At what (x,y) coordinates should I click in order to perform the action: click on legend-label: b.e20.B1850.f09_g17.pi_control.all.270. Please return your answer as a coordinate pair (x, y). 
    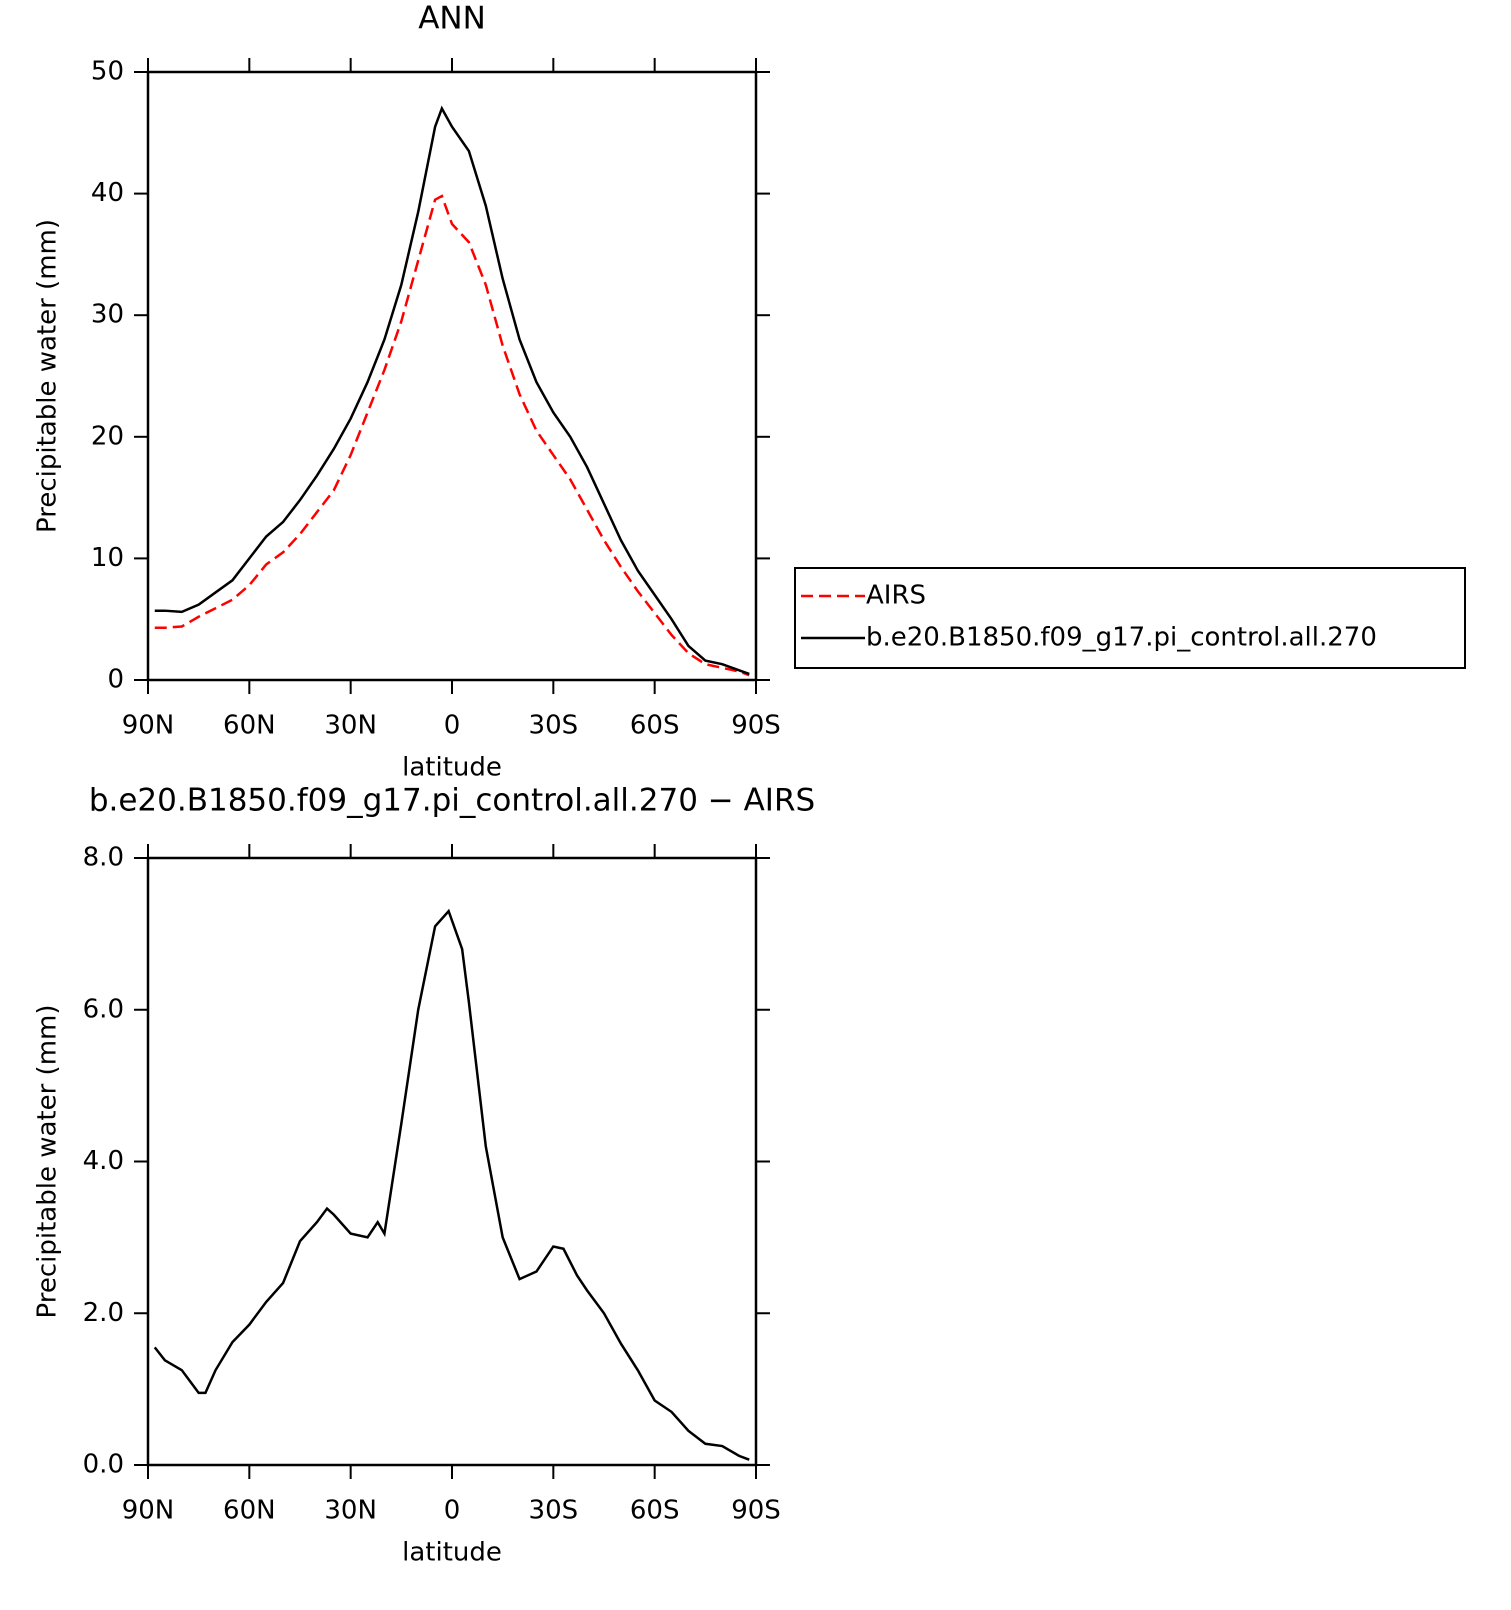
    Looking at the image, I should click on (1121, 638).